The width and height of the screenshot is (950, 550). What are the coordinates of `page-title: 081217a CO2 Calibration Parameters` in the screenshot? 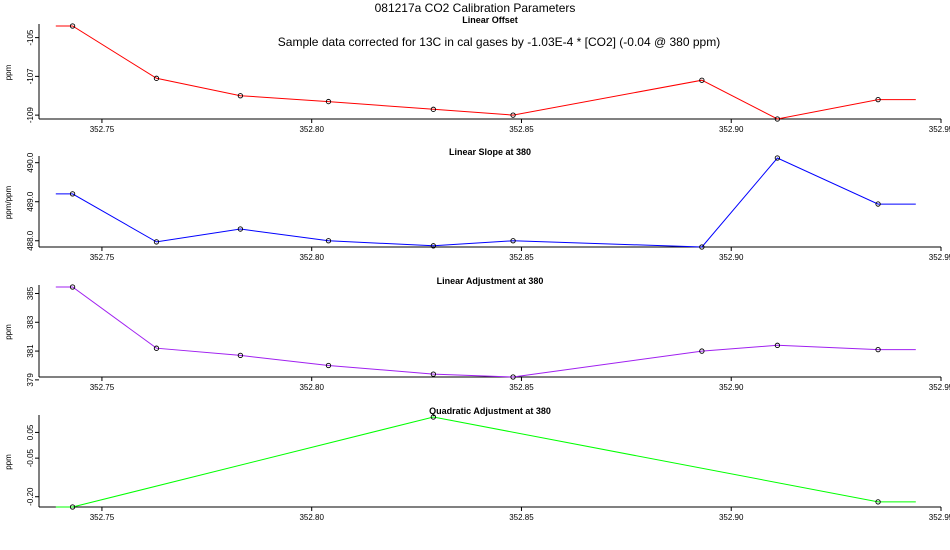 It's located at (475, 8).